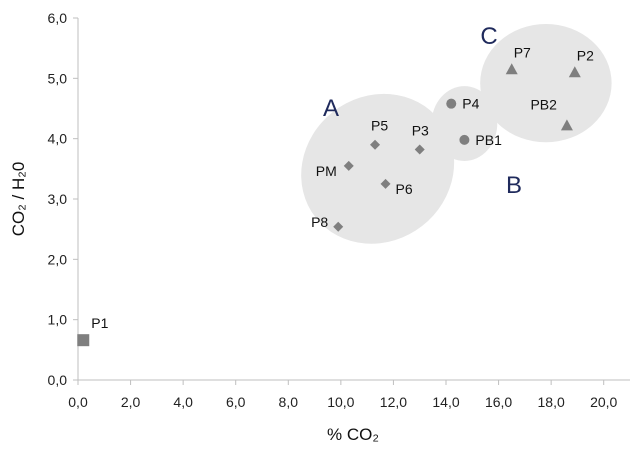 The width and height of the screenshot is (642, 449). I want to click on y-axis-title: CO₂ / H₂0, so click(18, 199).